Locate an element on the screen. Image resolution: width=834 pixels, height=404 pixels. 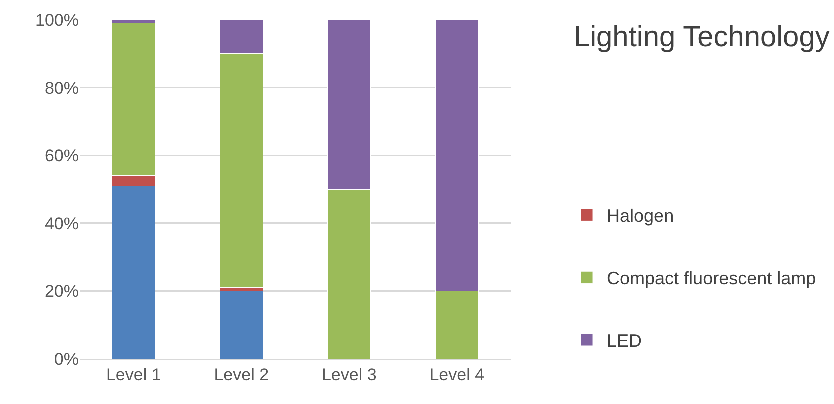
x-tick-label: Level 2 is located at coordinates (242, 374).